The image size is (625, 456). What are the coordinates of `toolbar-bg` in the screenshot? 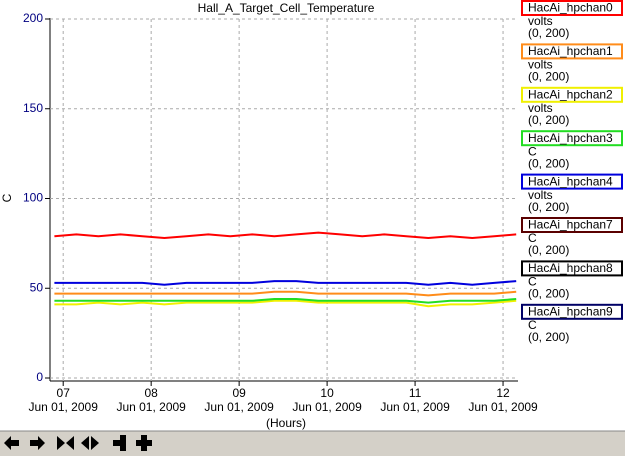 It's located at (312, 443).